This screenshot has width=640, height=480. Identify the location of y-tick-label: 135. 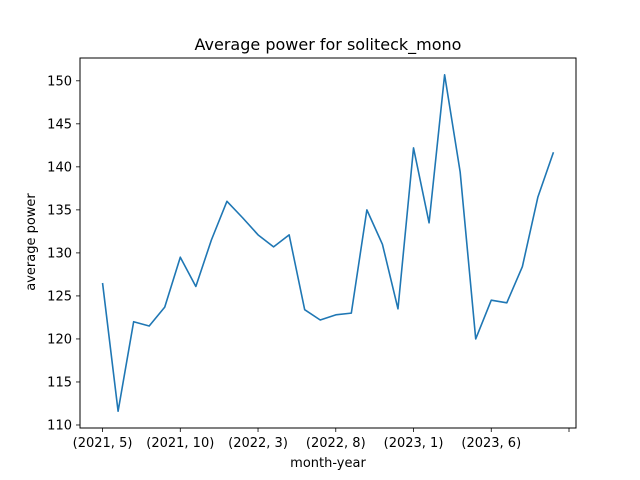
(59, 210).